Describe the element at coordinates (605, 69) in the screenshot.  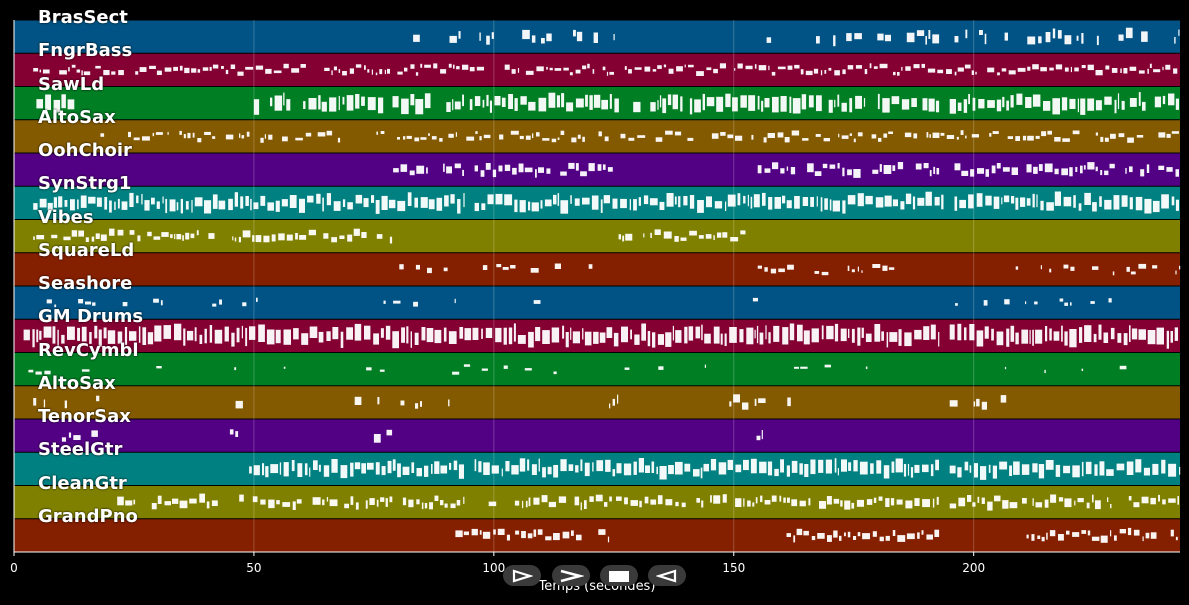
I see `note-group` at that location.